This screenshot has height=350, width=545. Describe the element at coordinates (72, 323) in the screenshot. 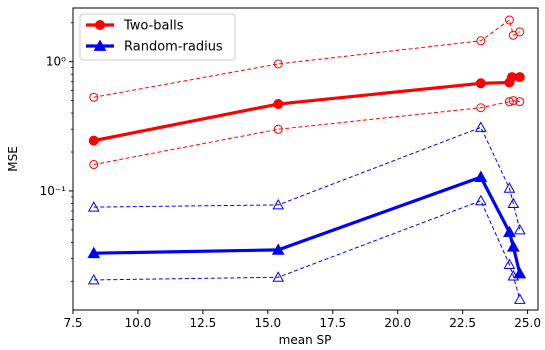

I see `x-tick-label: 7.5` at that location.